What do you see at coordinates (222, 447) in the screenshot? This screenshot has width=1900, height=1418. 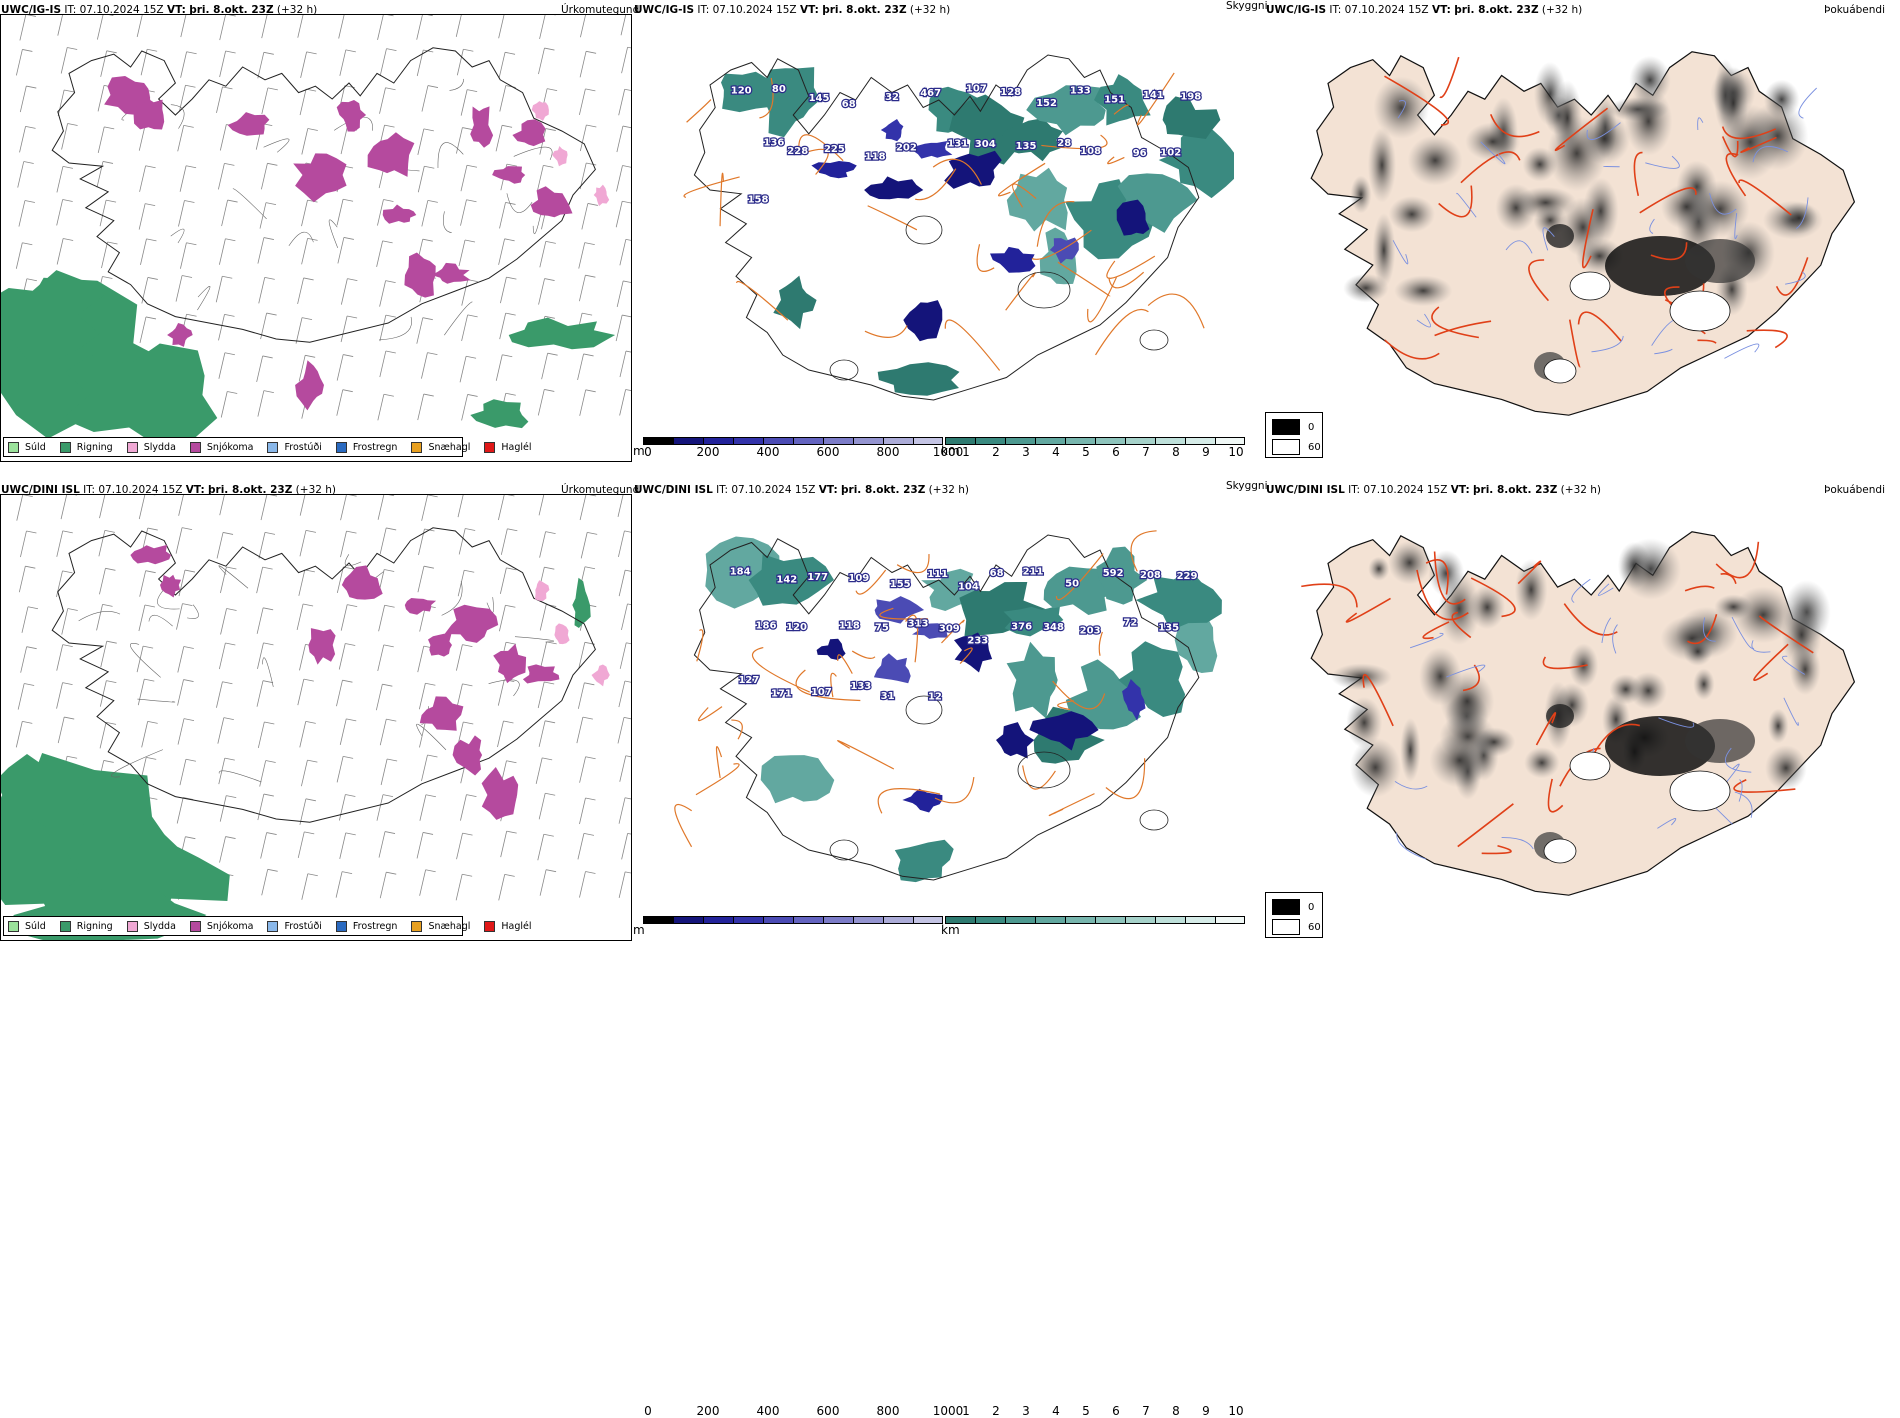 I see `legend-item: Snjókoma` at bounding box center [222, 447].